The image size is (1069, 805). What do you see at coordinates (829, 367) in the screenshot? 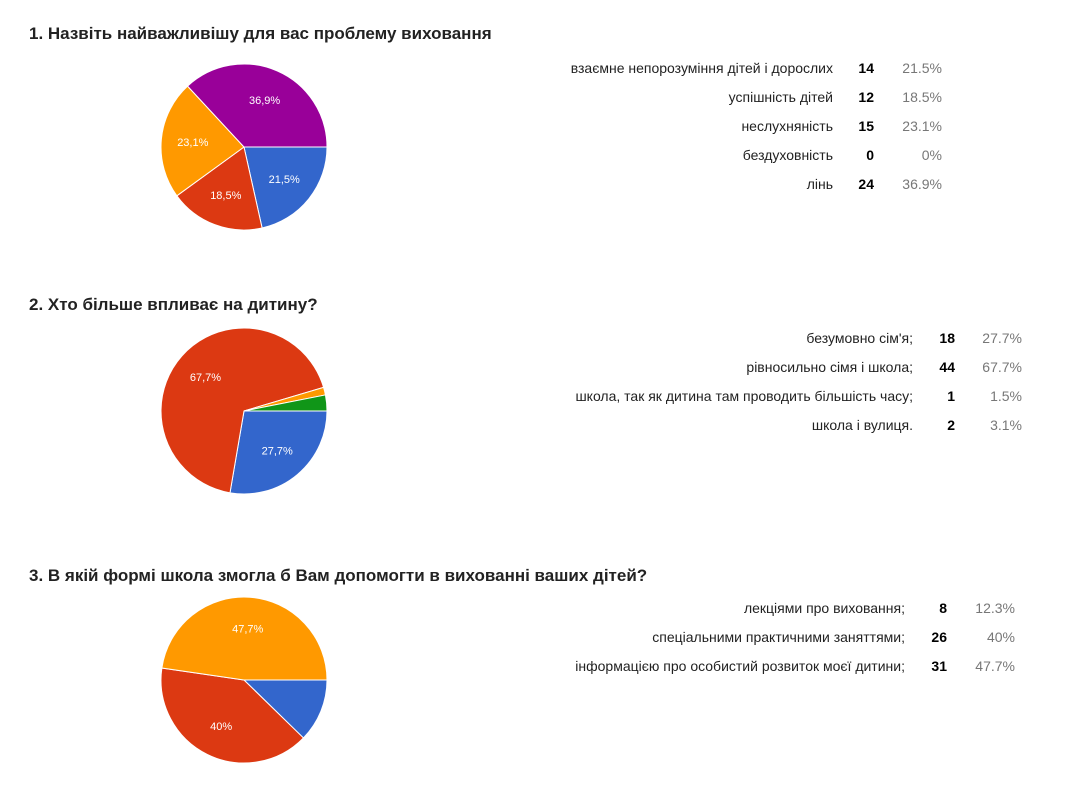
I see `legend-label: рівносильно сімя і школа;` at bounding box center [829, 367].